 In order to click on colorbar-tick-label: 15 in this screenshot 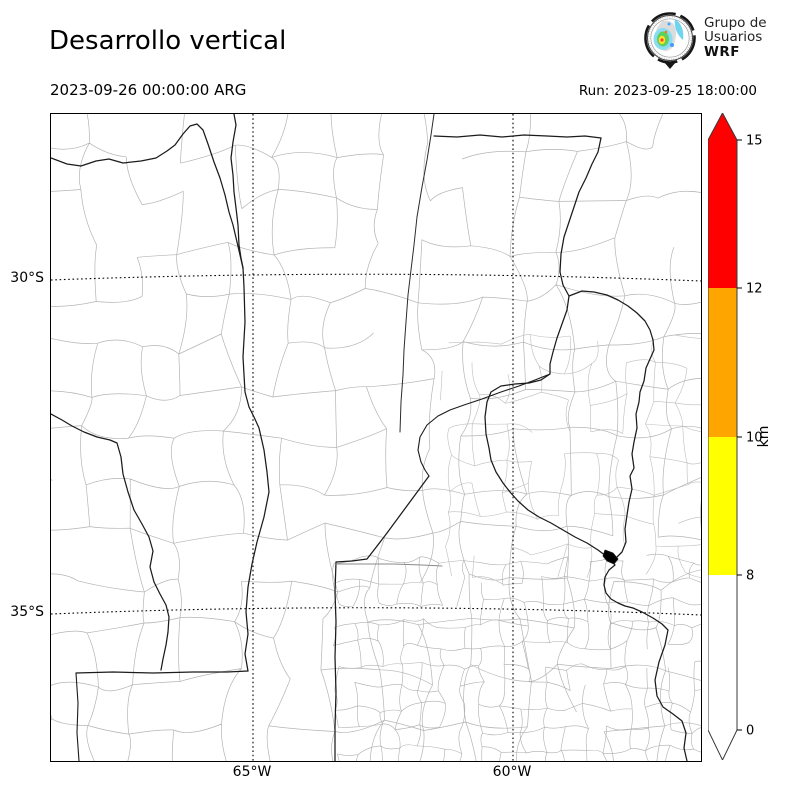, I will do `click(754, 141)`.